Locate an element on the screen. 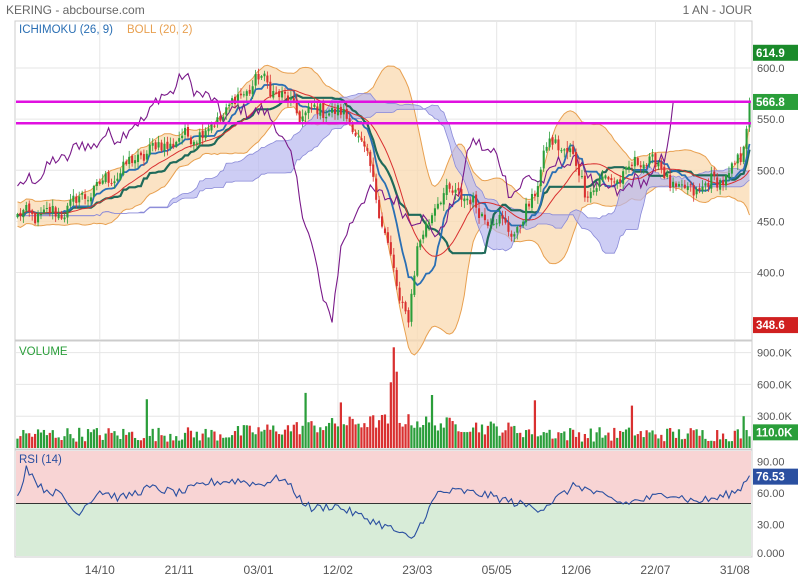  date-tick-label: 21/11 is located at coordinates (179, 570).